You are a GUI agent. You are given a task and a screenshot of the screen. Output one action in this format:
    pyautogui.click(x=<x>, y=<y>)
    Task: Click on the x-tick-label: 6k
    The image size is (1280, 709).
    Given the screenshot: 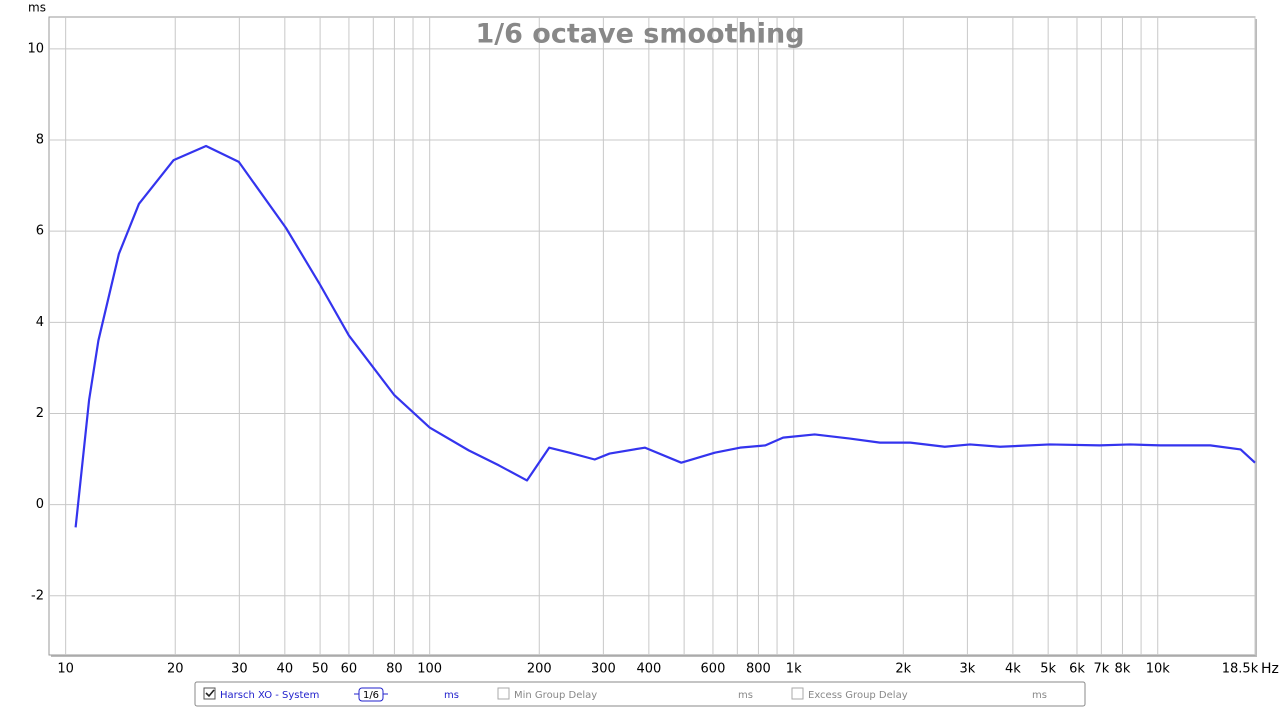 What is the action you would take?
    pyautogui.click(x=1077, y=669)
    